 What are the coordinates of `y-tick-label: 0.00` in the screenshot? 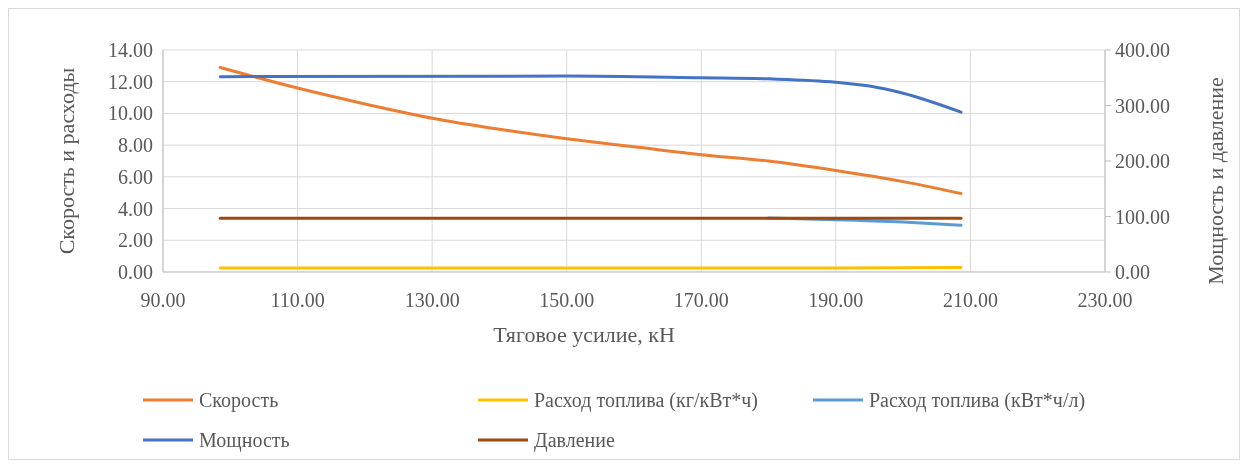 It's located at (135, 272).